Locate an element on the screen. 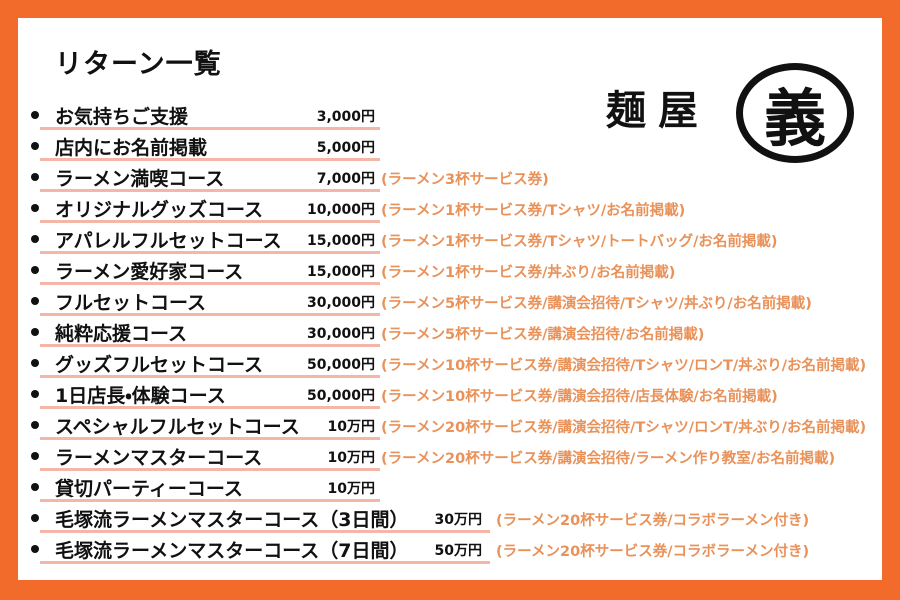 The width and height of the screenshot is (900, 600). item-name: フルセットコース is located at coordinates (131, 303).